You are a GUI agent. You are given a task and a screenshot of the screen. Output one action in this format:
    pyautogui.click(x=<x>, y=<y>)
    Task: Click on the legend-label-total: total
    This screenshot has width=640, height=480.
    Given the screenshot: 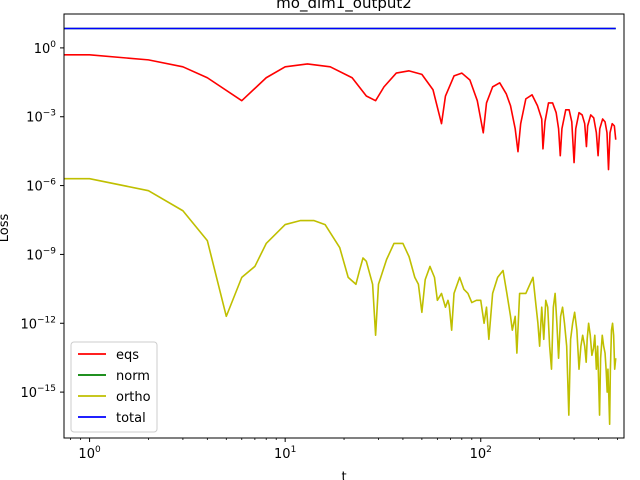 What is the action you would take?
    pyautogui.click(x=131, y=418)
    